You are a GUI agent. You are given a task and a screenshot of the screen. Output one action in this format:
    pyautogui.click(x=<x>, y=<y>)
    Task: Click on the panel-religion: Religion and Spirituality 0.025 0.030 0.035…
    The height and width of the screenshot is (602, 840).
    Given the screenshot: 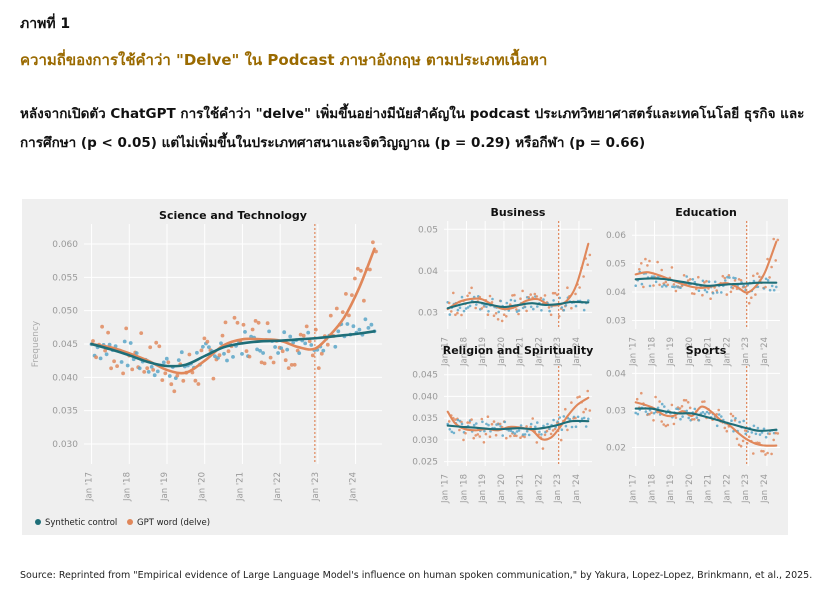 What is the action you would take?
    pyautogui.click(x=502, y=424)
    